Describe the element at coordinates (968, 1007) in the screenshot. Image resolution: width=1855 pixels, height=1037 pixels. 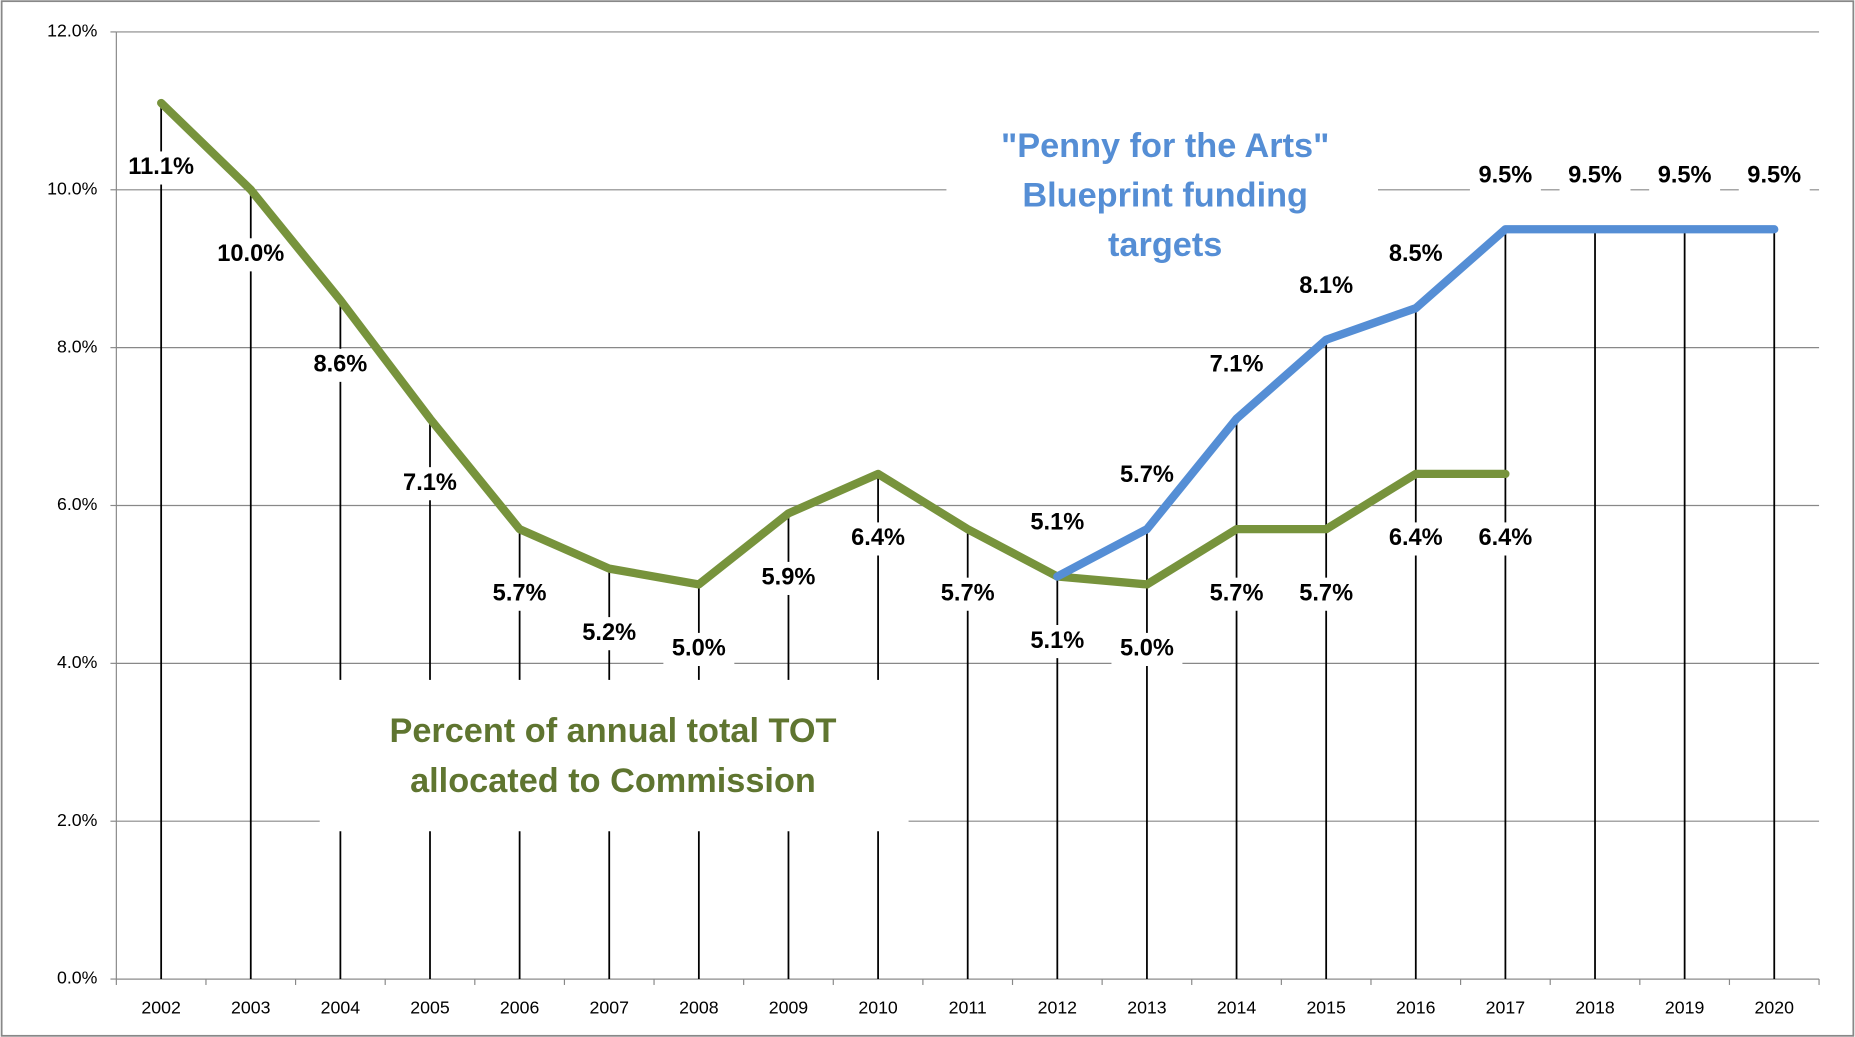
I see `x-tick-label: 2011` at that location.